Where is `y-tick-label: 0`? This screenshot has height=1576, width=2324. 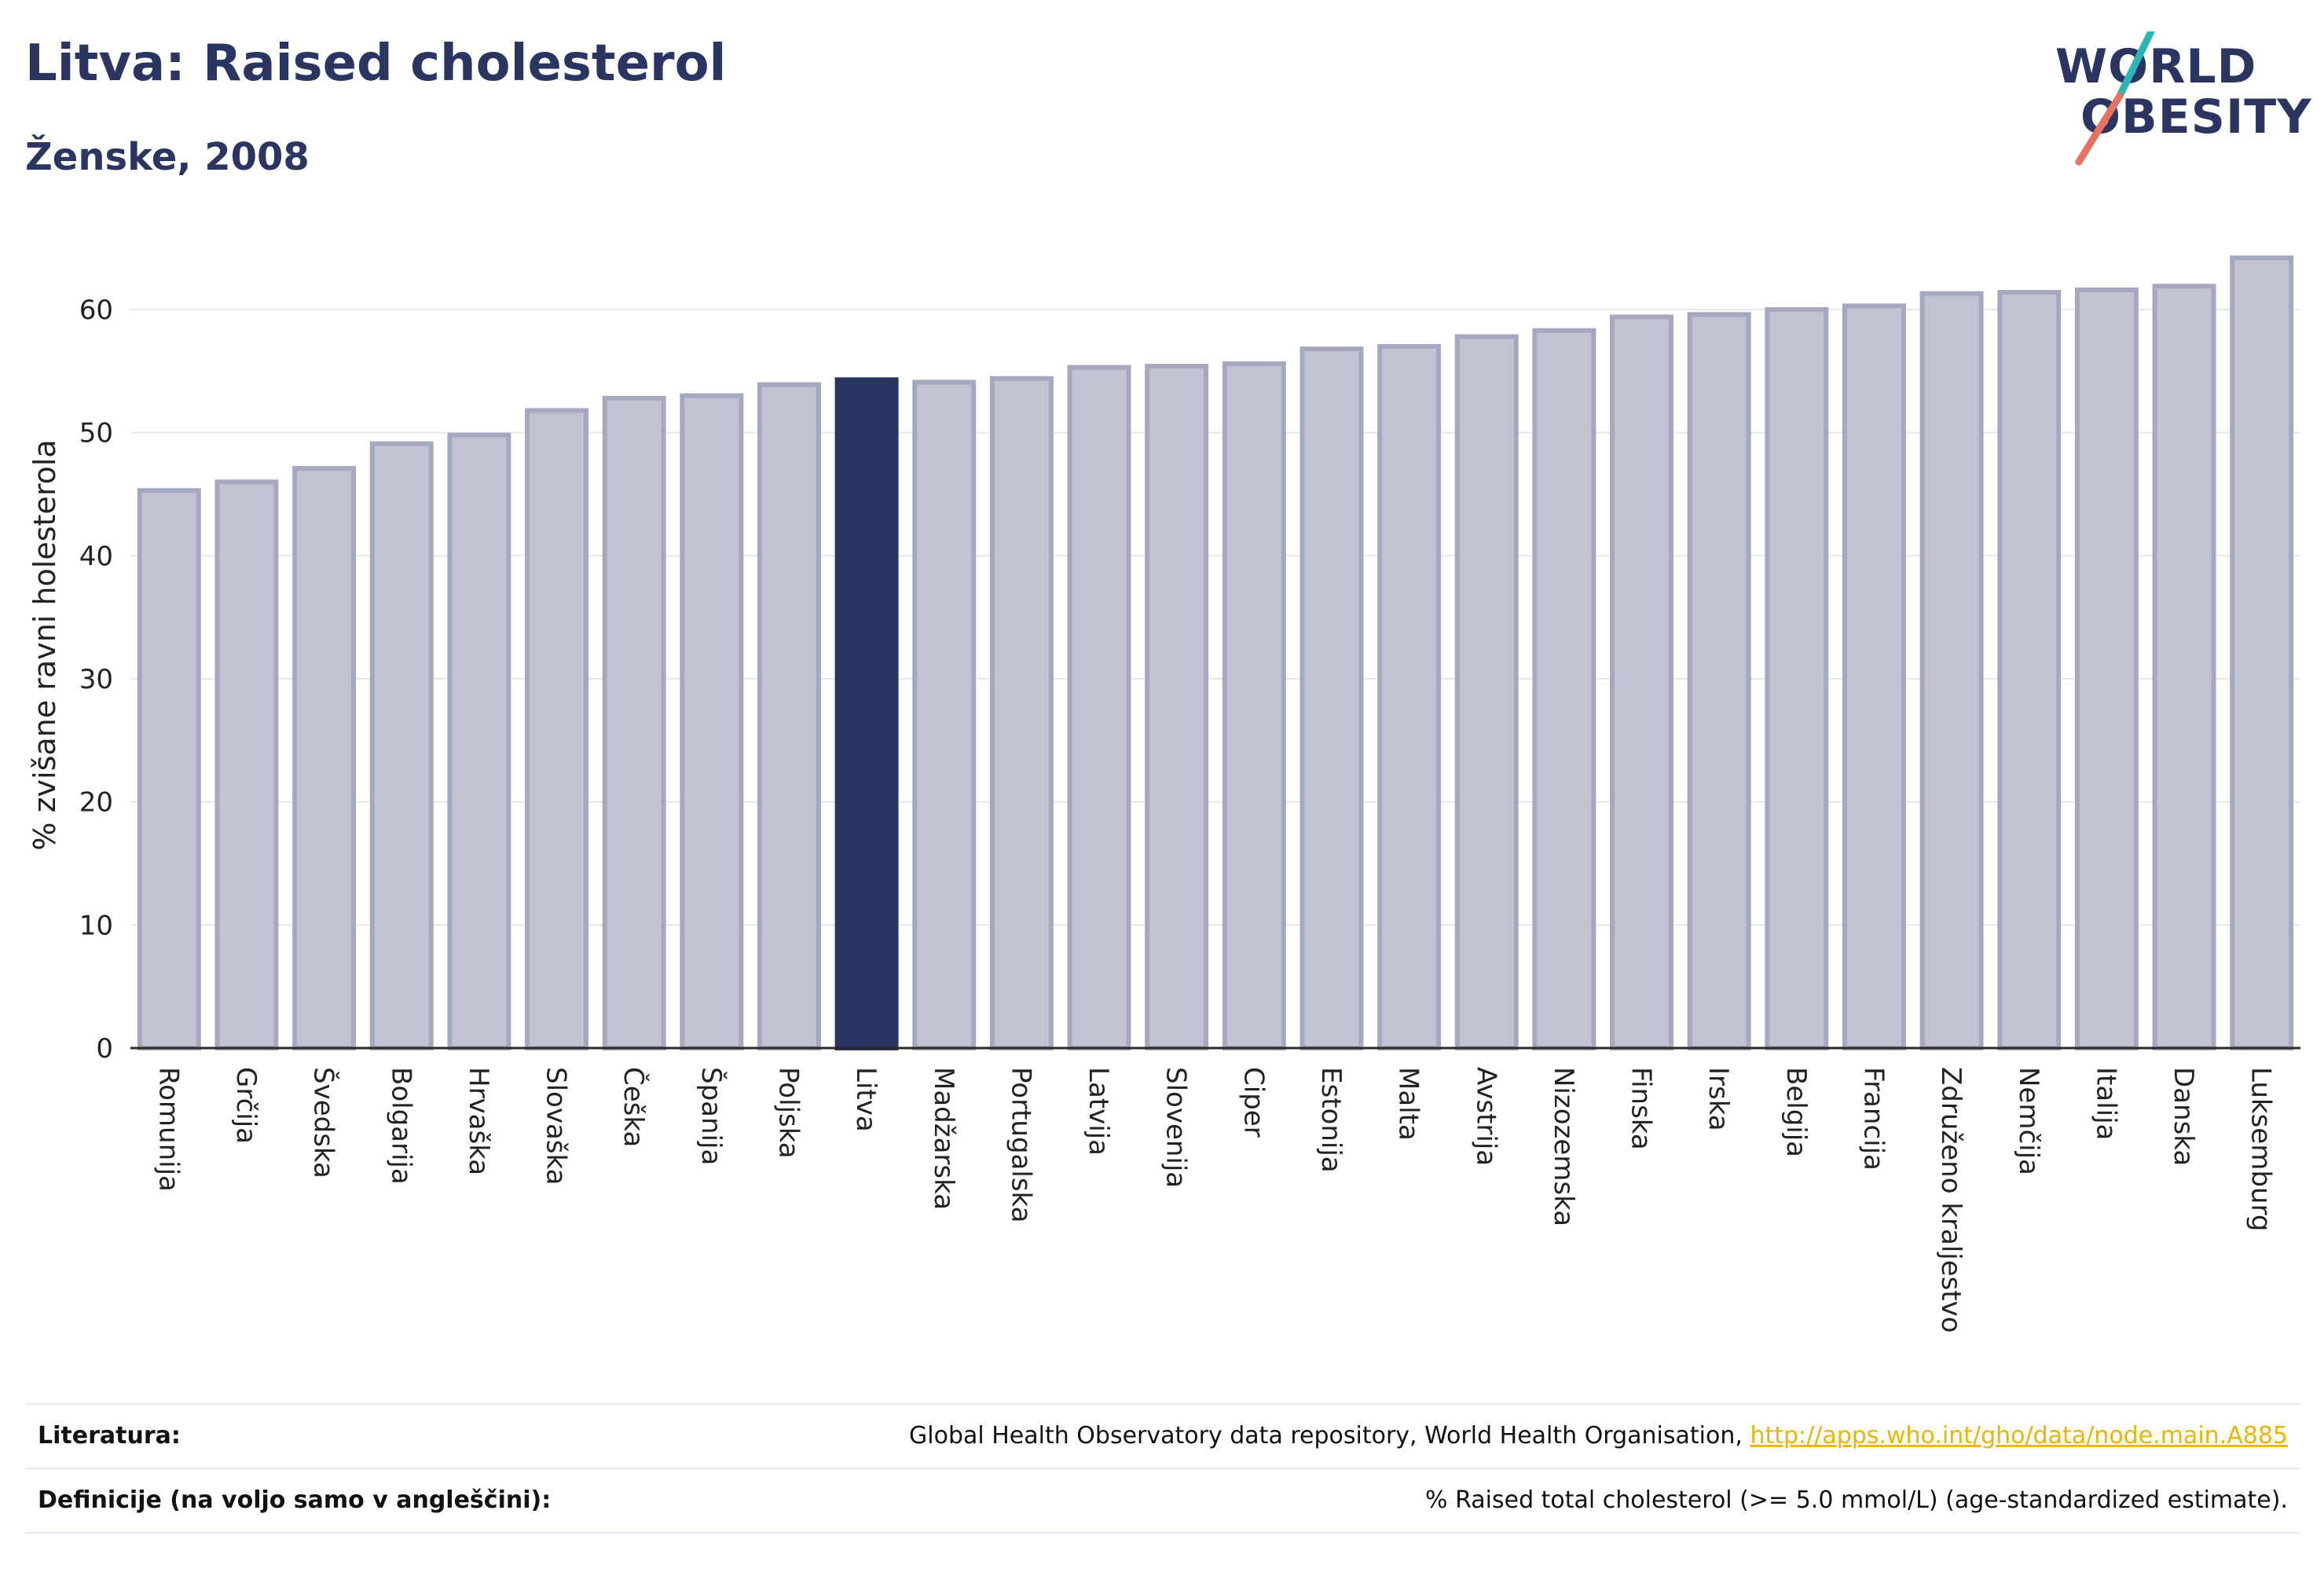
y-tick-label: 0 is located at coordinates (104, 1049).